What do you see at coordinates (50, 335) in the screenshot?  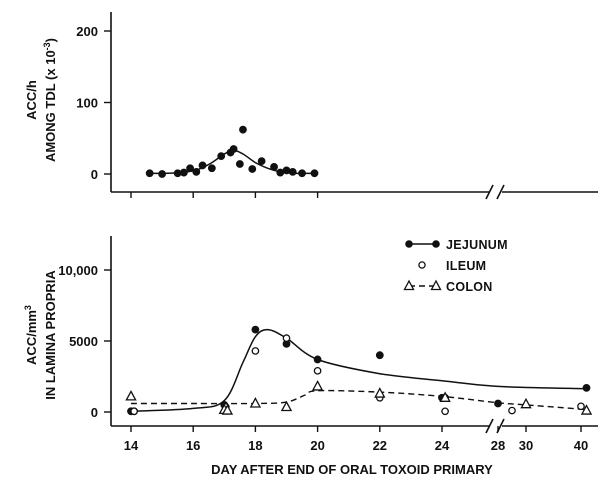 I see `bottom-y-axis-title-line-2: IN LAMINA PROPRIA` at bounding box center [50, 335].